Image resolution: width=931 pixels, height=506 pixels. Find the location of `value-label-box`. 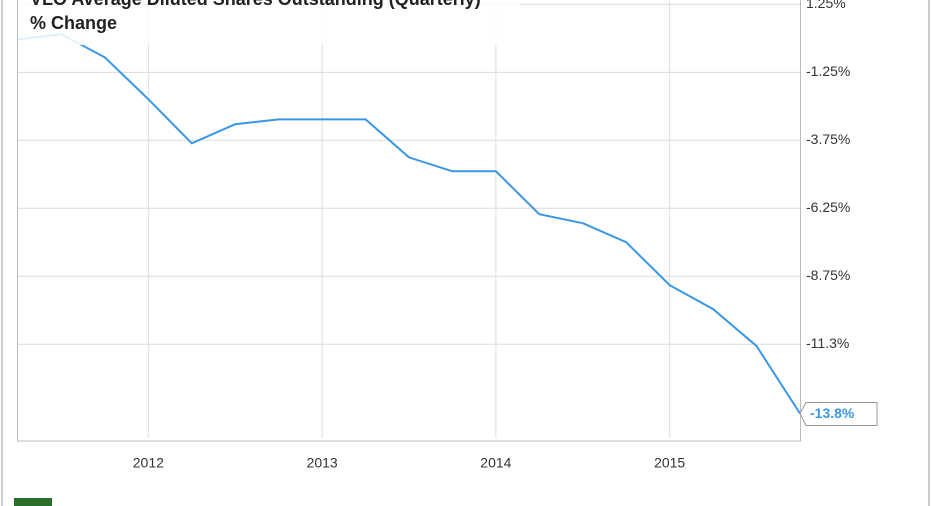

value-label-box is located at coordinates (838, 414).